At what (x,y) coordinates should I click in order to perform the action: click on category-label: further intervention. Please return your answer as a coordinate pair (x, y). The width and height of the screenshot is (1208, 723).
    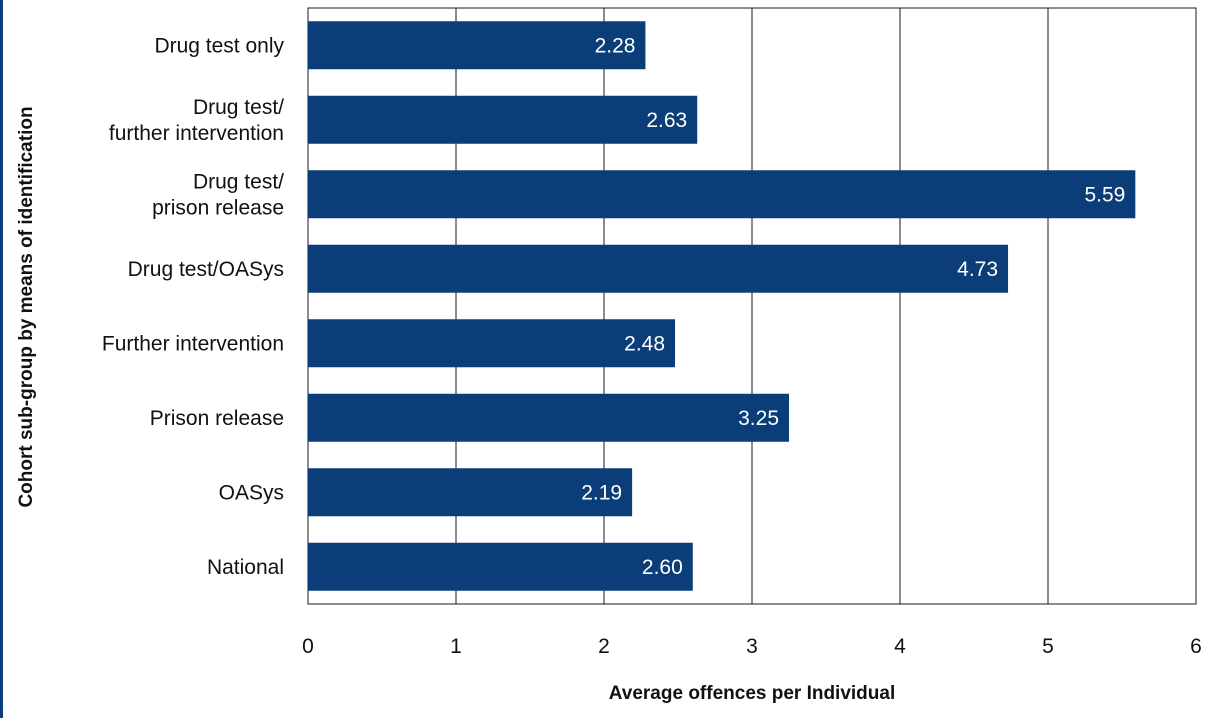
    Looking at the image, I should click on (196, 133).